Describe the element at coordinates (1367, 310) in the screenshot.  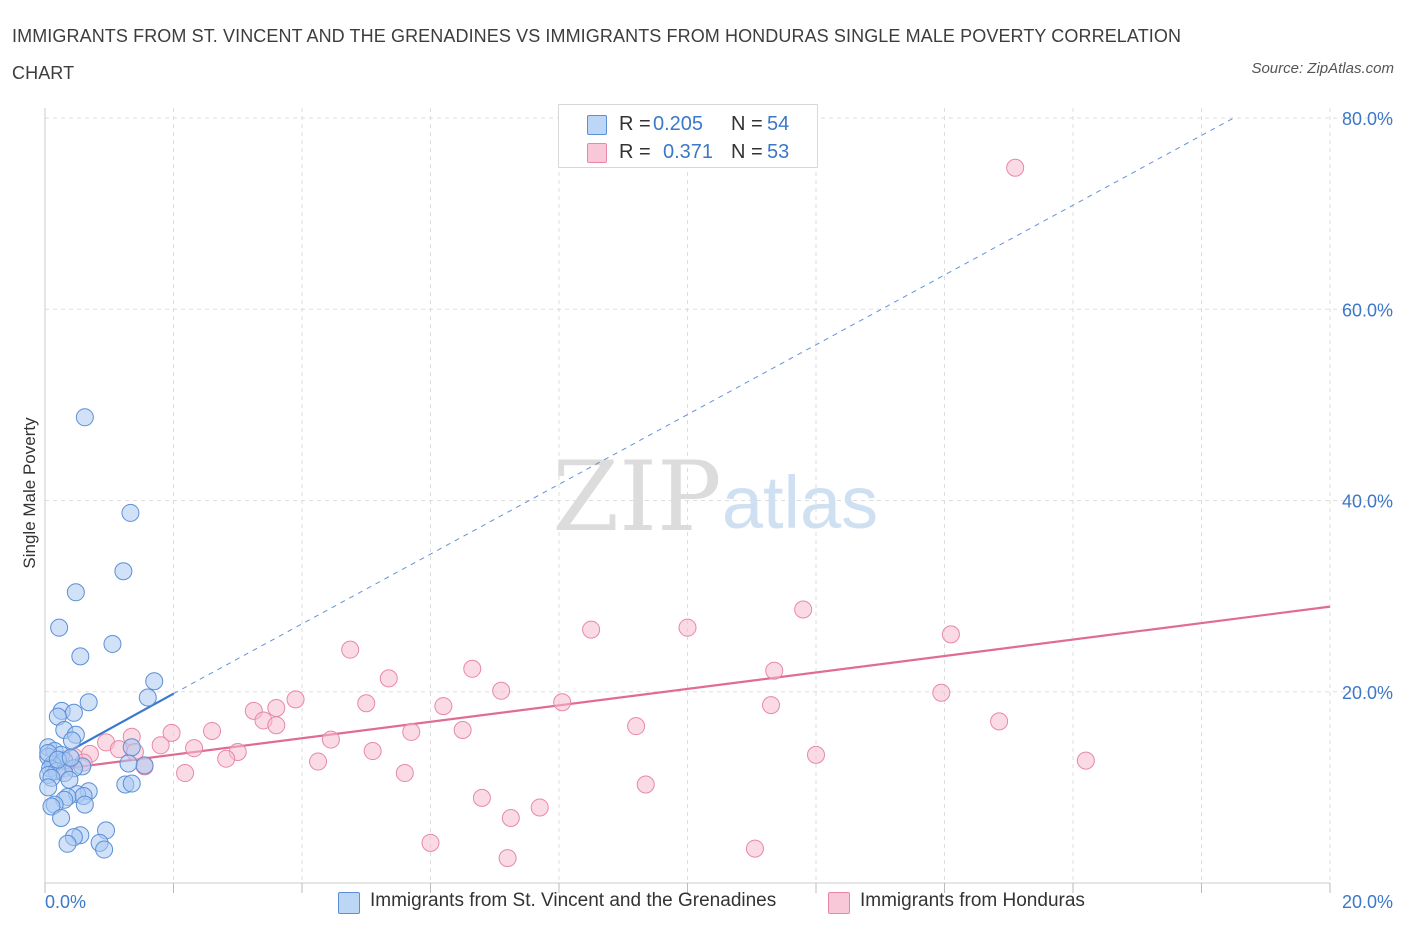
I see `y-tick-label: 60.0%` at that location.